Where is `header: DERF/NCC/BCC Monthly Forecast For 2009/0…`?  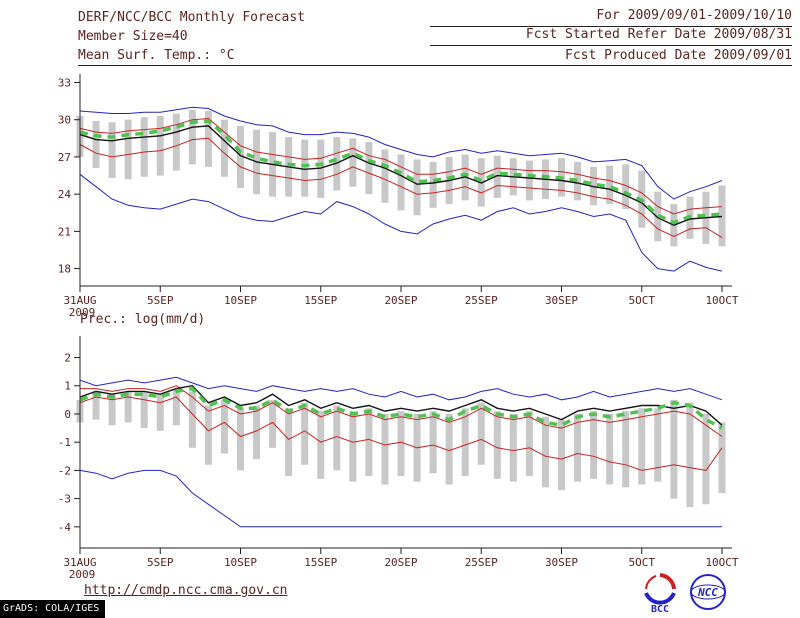
header: DERF/NCC/BCC Monthly Forecast For 2009/0… is located at coordinates (435, 36).